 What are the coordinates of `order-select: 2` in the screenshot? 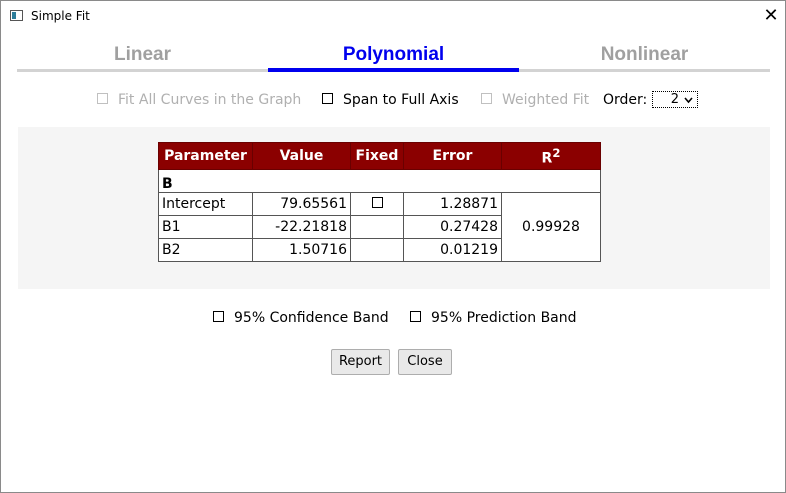 It's located at (675, 99).